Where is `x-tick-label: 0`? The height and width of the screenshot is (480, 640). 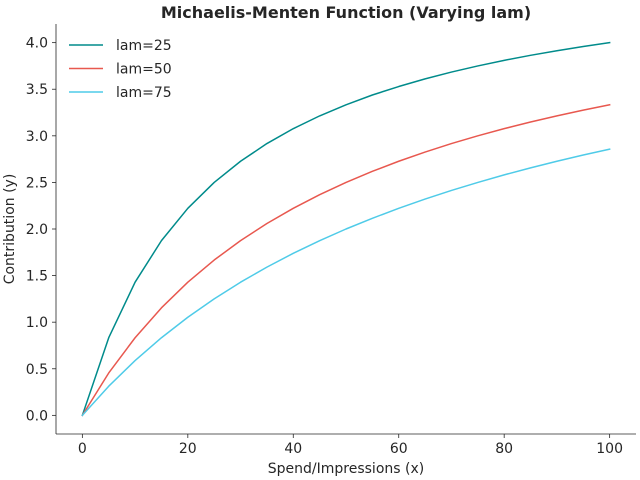
x-tick-label: 0 is located at coordinates (82, 449).